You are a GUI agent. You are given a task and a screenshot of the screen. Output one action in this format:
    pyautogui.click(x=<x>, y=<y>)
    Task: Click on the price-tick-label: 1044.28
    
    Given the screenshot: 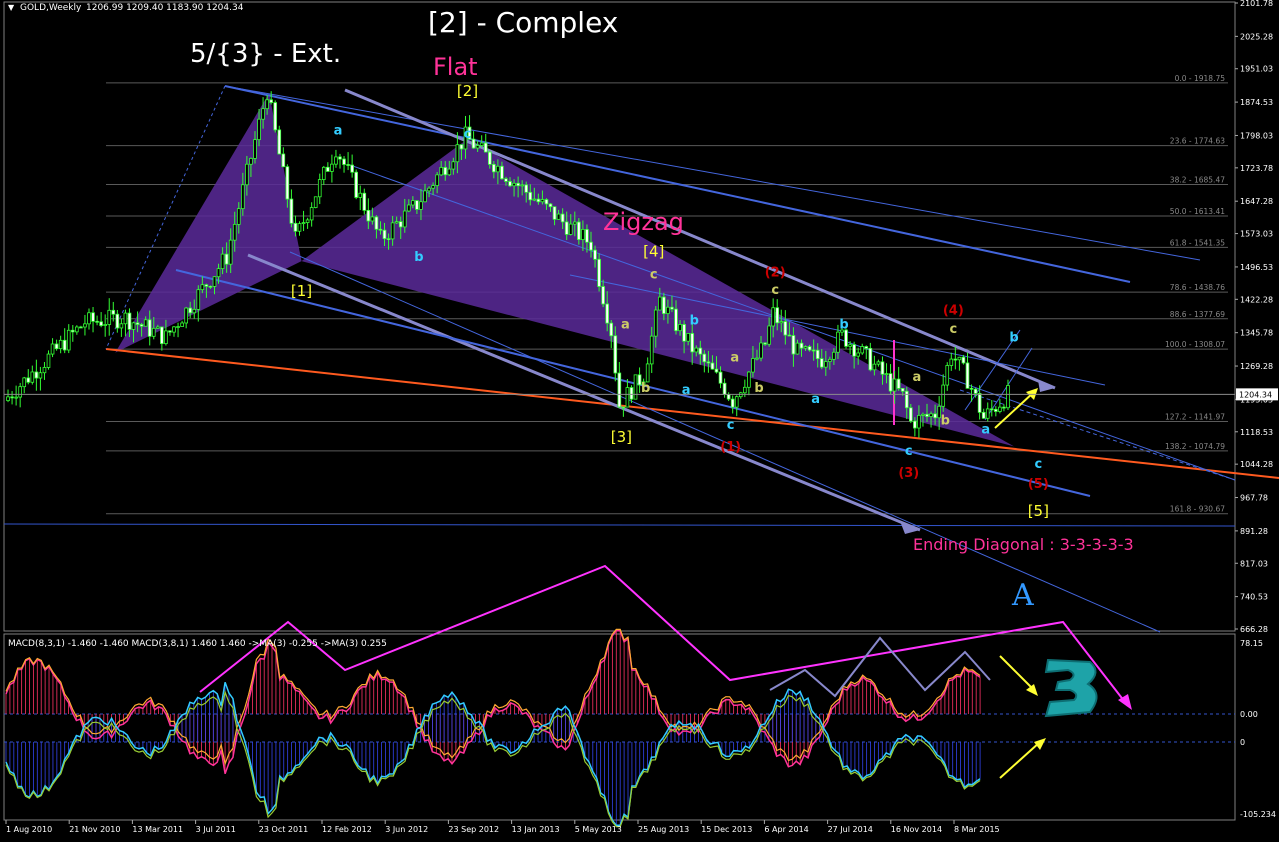 What is the action you would take?
    pyautogui.click(x=1256, y=464)
    